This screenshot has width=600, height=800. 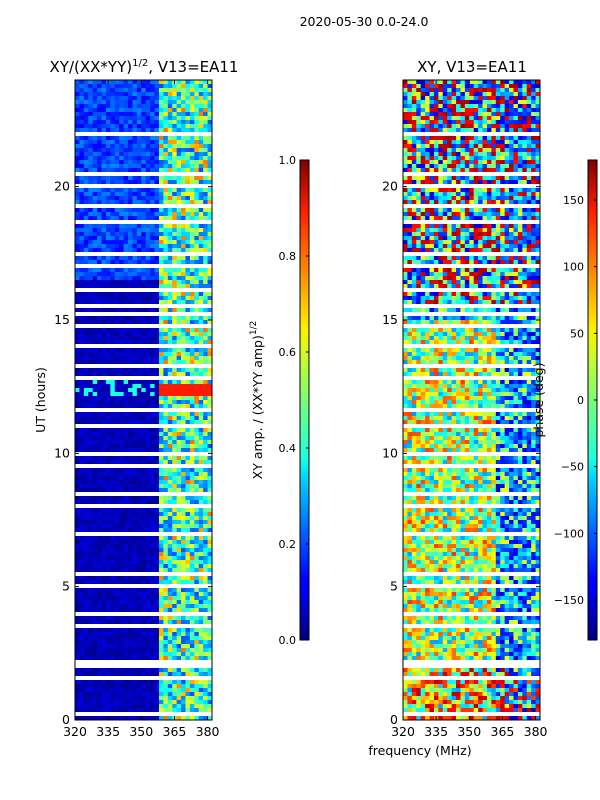 What do you see at coordinates (143, 378) in the screenshot?
I see `flagged-row` at bounding box center [143, 378].